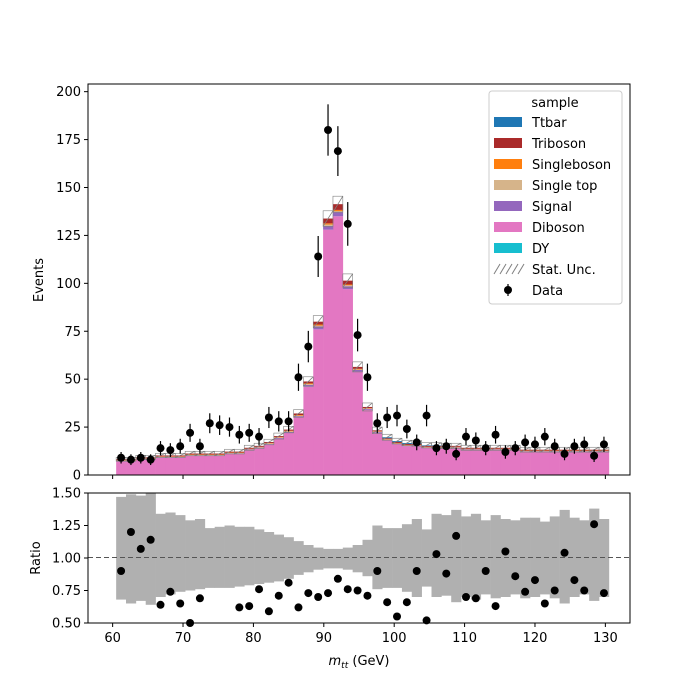 Image resolution: width=700 pixels, height=700 pixels. I want to click on x-tick-label: 80, so click(253, 638).